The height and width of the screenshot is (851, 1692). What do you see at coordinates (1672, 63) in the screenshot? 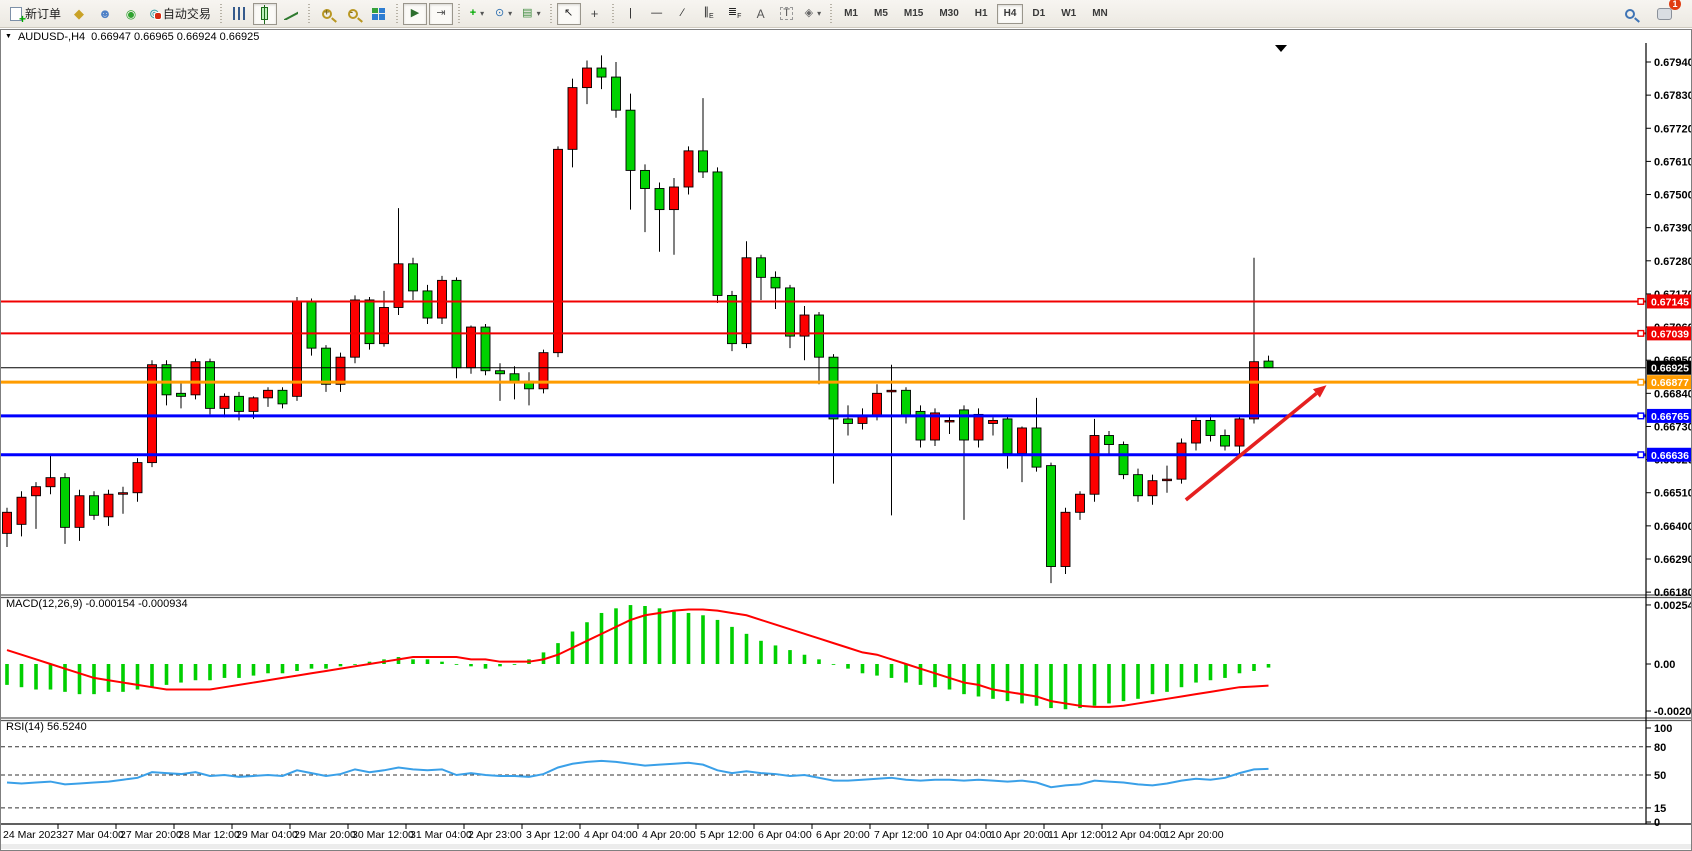
I see `svg-text: 0.67940` at bounding box center [1672, 63].